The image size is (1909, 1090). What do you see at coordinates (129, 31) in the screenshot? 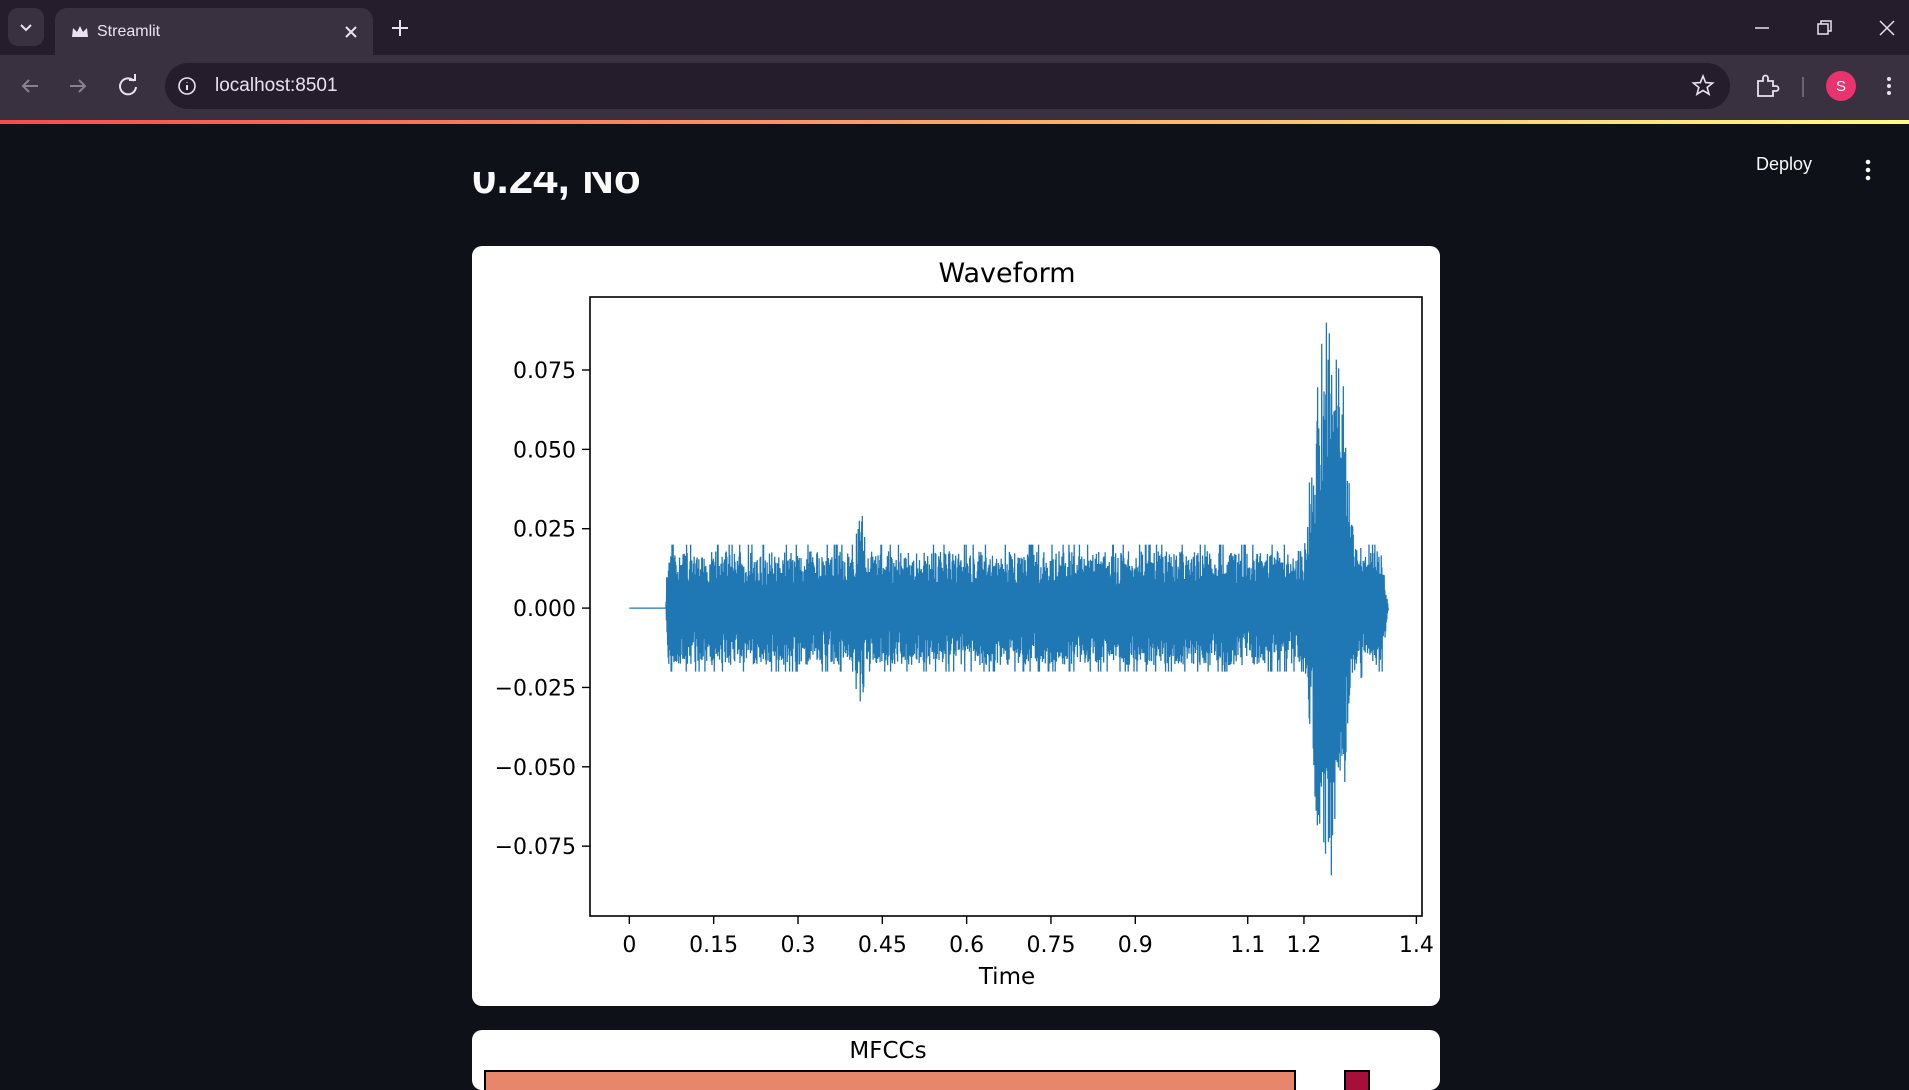
I see `tab-title: Streamlit` at bounding box center [129, 31].